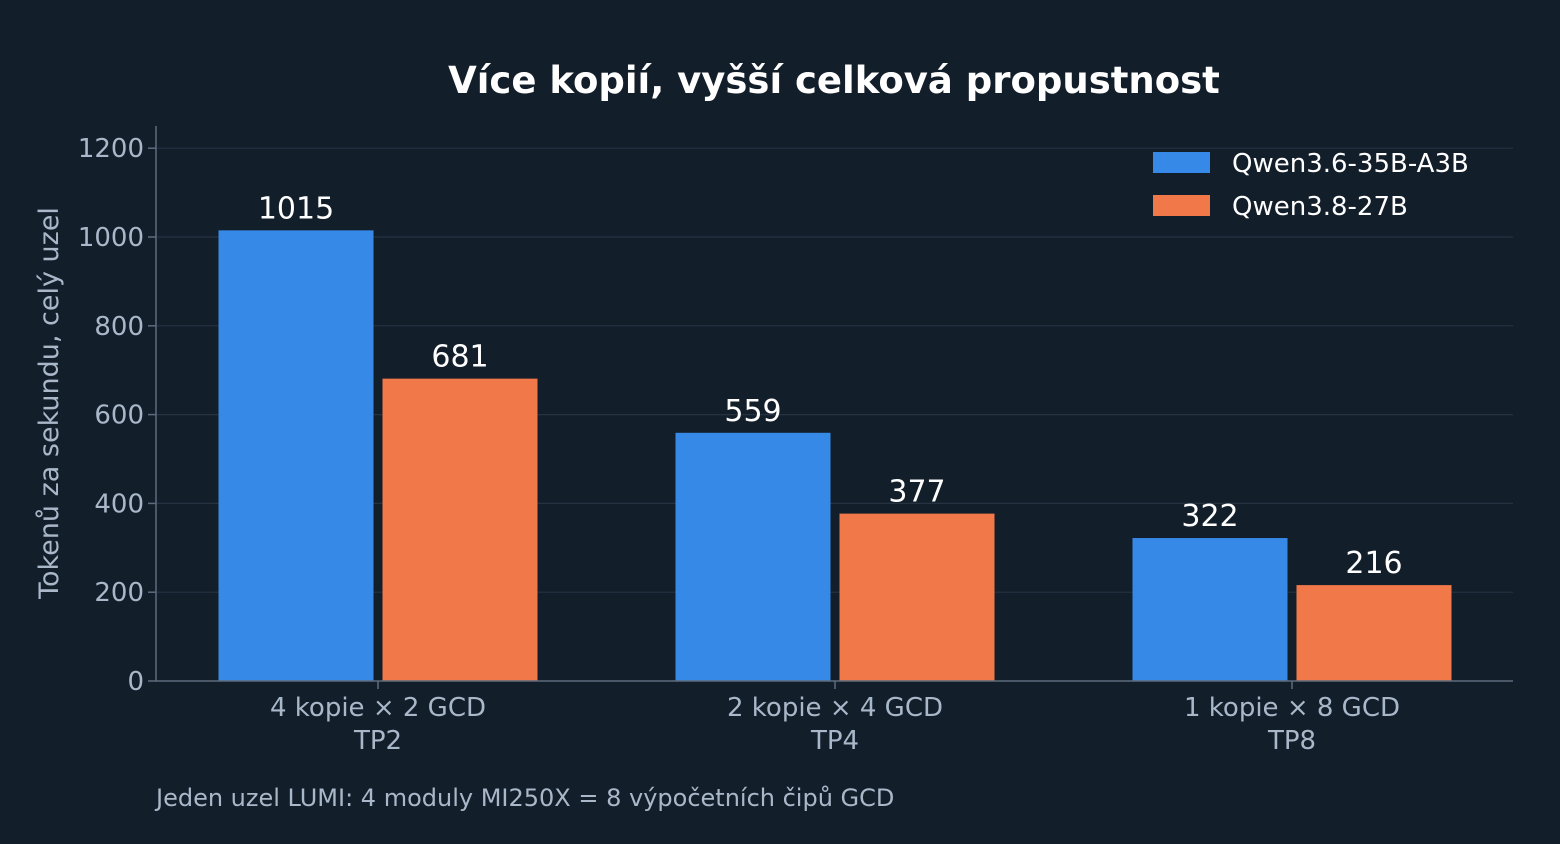 This screenshot has width=1560, height=844. Describe the element at coordinates (1350, 164) in the screenshot. I see `legend-label: Qwen3.6-35B-A3B` at that location.